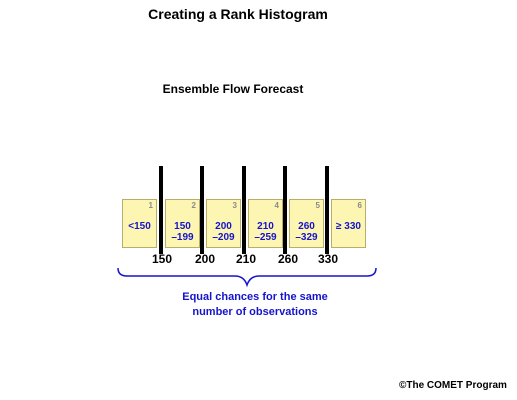 The image size is (517, 400). Describe the element at coordinates (246, 259) in the screenshot. I see `threshold-label: 210` at that location.